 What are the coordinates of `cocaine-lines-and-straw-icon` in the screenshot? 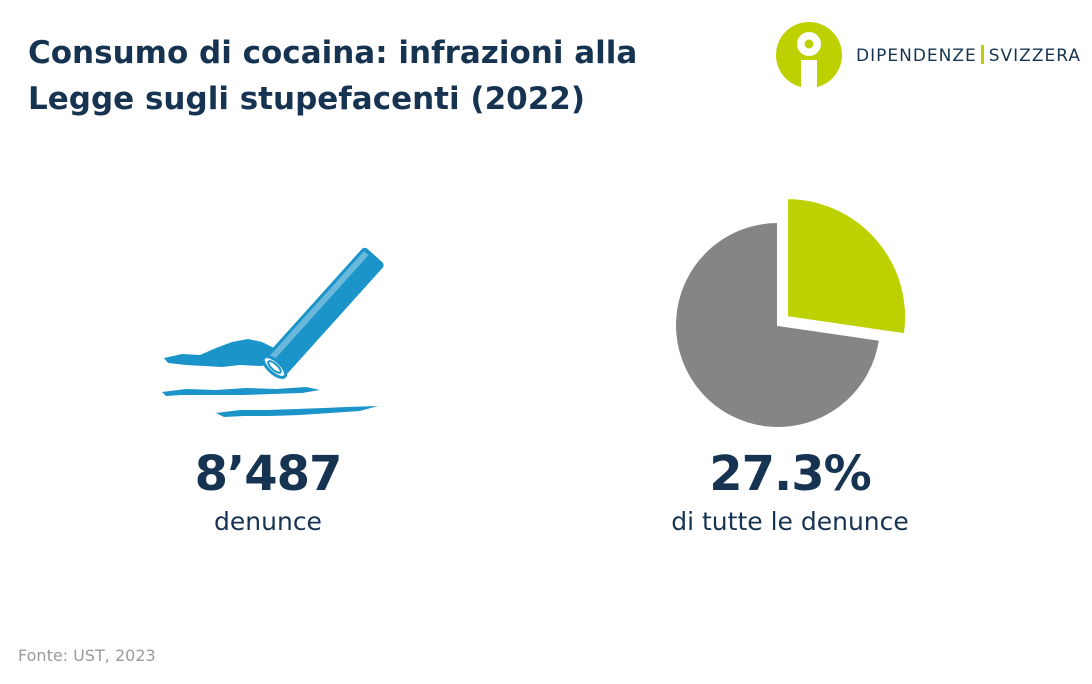 It's located at (273, 332).